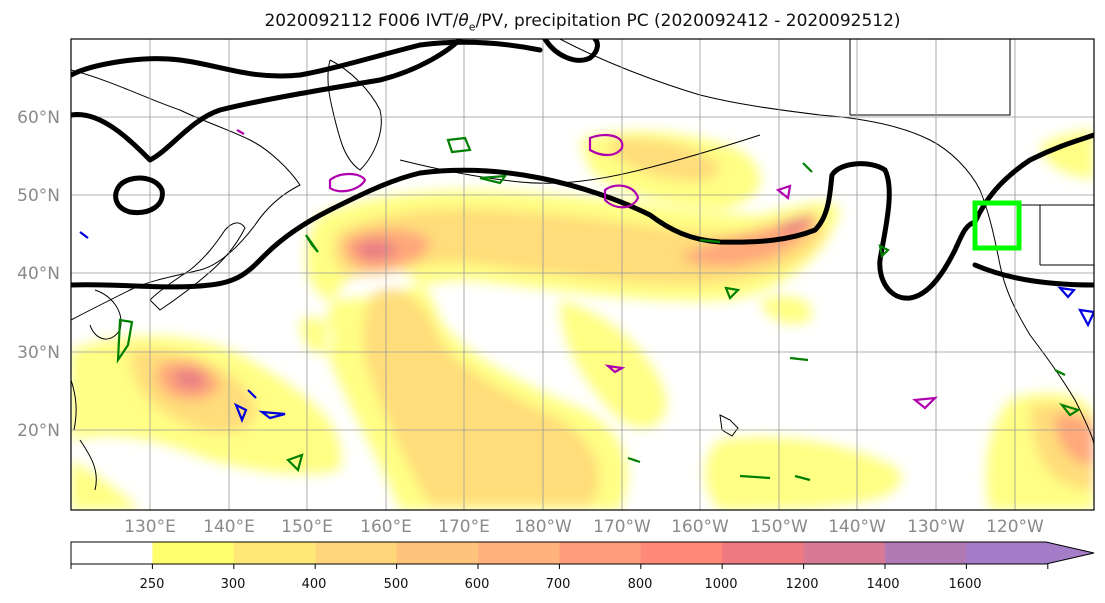 This screenshot has width=1105, height=603. I want to click on colorbar-ticks, so click(559, 566).